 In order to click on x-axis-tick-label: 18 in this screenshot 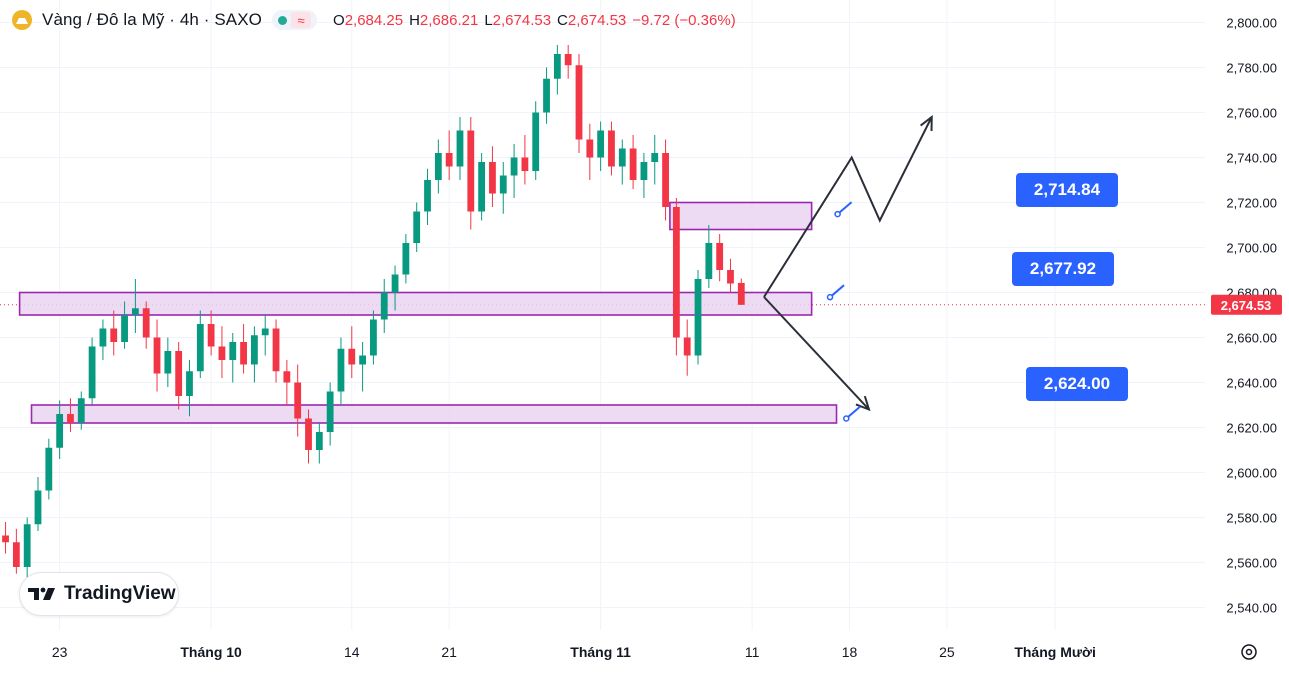, I will do `click(850, 652)`.